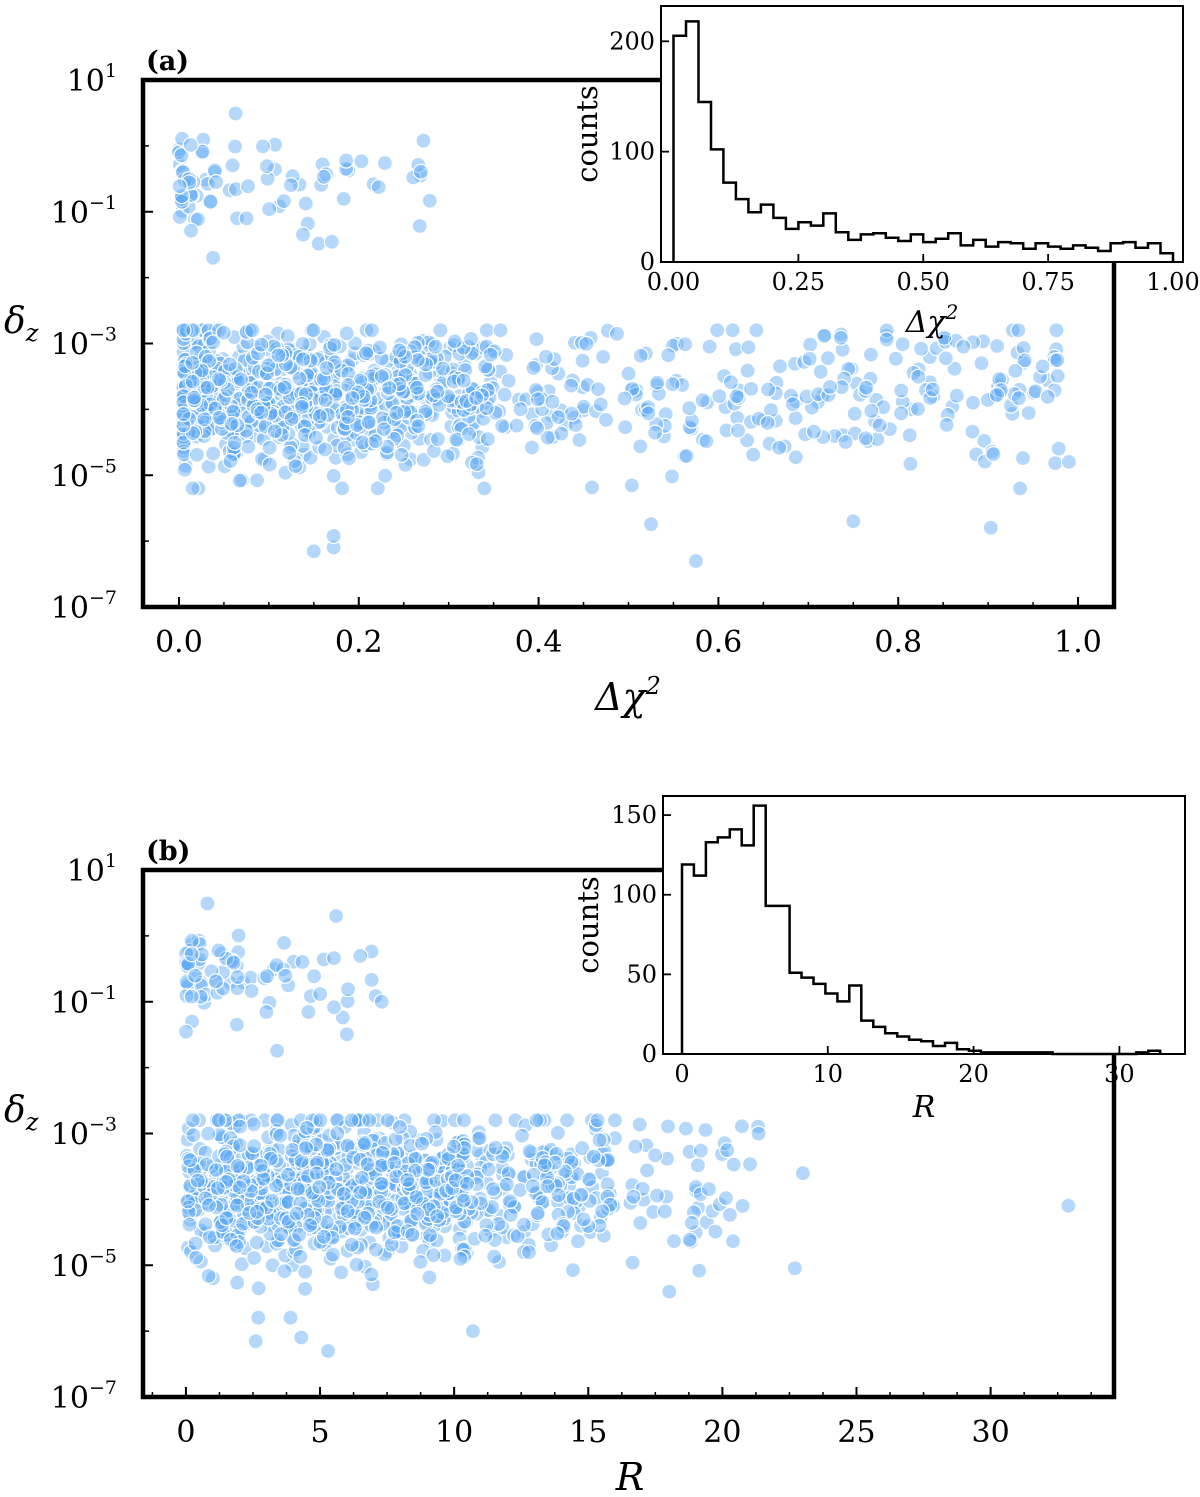 The height and width of the screenshot is (1497, 1200). Describe the element at coordinates (621, 1418) in the screenshot. I see `panel-b-x-axis: 0 5 10 15 20 25 30` at that location.